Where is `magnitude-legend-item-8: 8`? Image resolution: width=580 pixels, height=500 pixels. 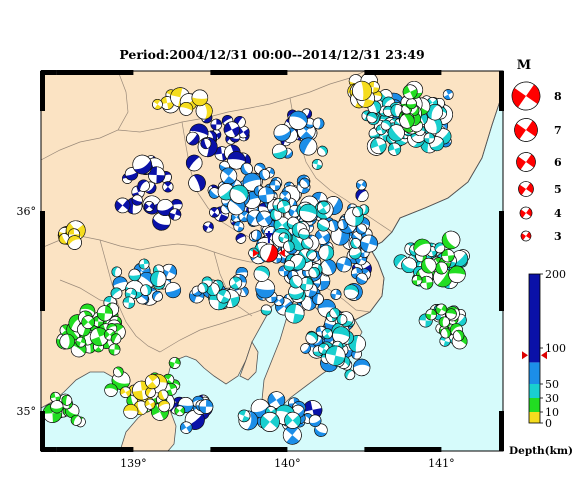 magnitude-legend-item-8: 8 is located at coordinates (536, 96).